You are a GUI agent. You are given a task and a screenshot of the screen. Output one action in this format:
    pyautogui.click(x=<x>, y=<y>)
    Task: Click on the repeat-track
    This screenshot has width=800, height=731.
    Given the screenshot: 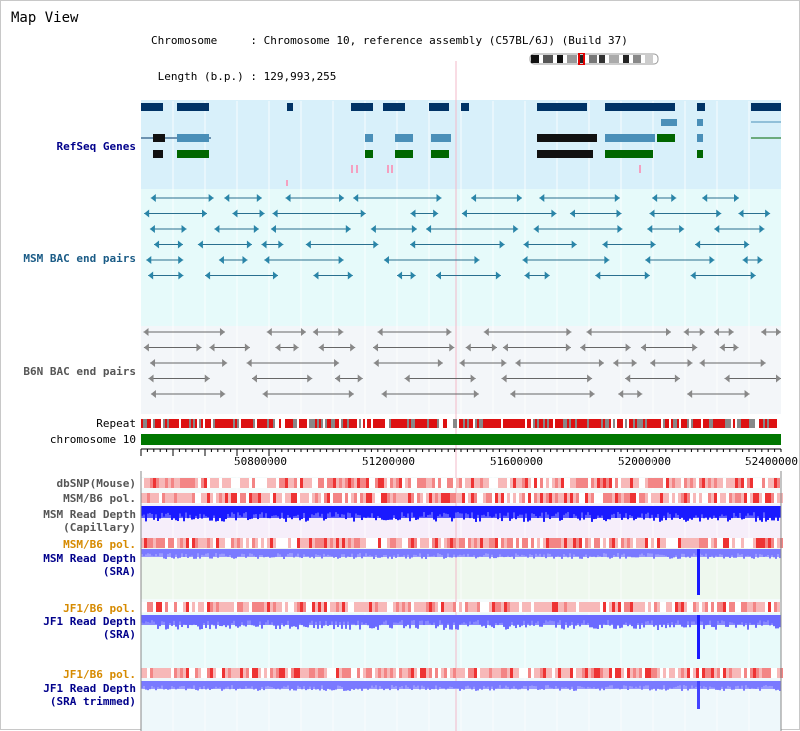 What is the action you would take?
    pyautogui.click(x=461, y=423)
    